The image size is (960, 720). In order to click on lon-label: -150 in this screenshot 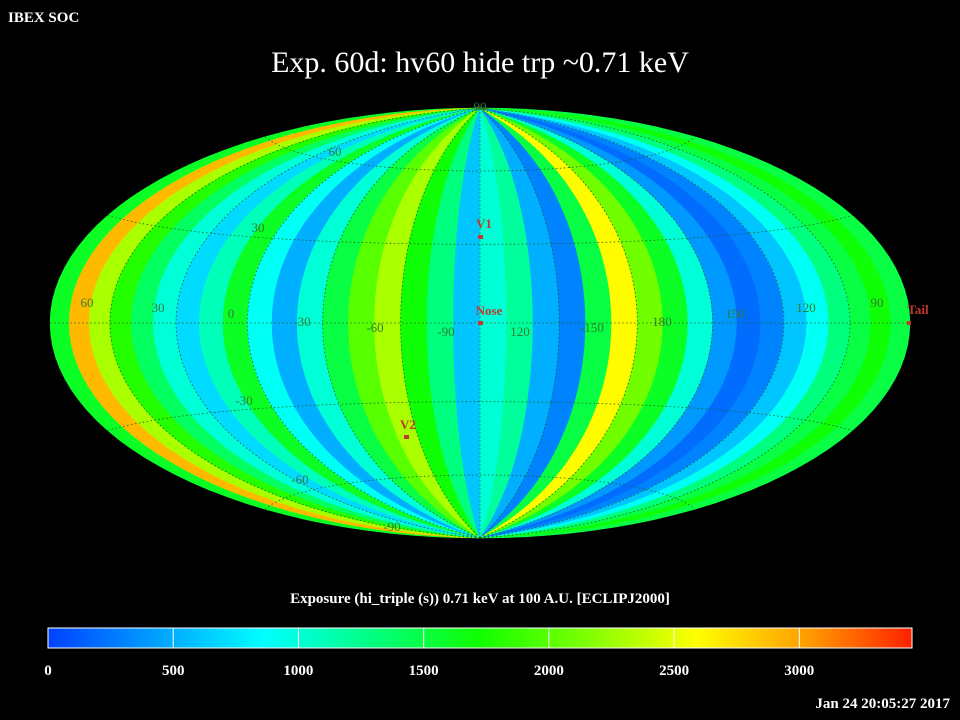, I will do `click(592, 327)`.